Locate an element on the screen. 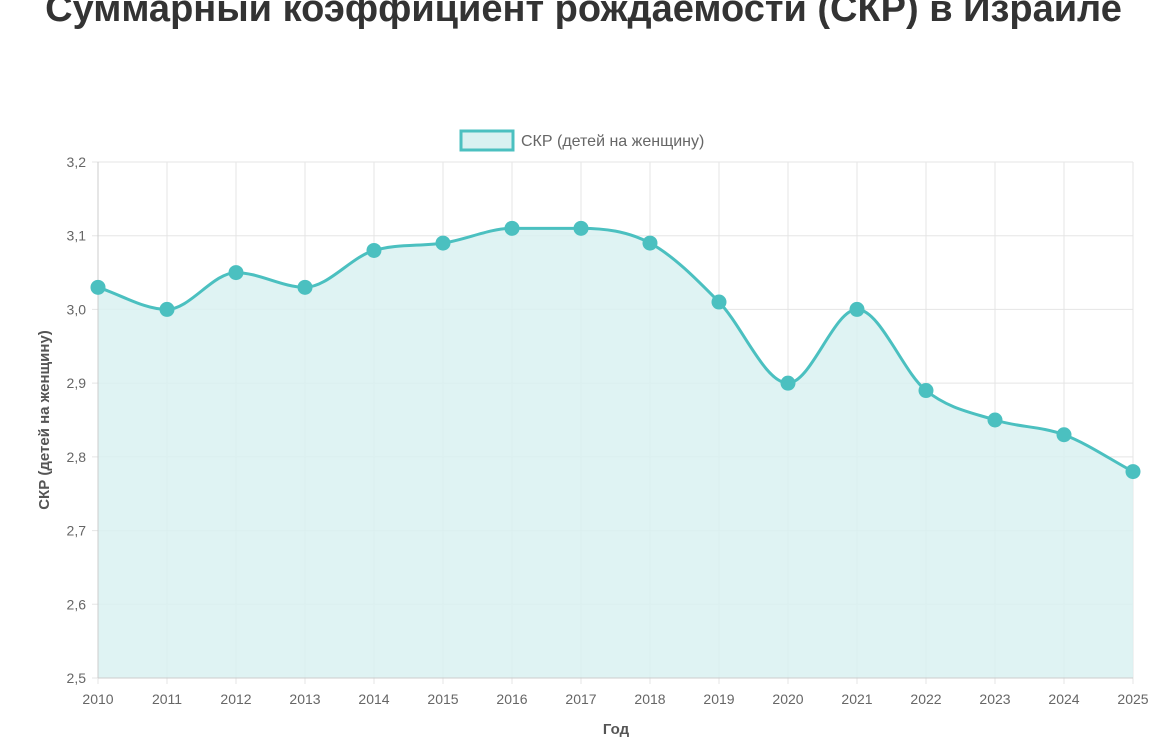  x-axis-title: Год is located at coordinates (616, 729).